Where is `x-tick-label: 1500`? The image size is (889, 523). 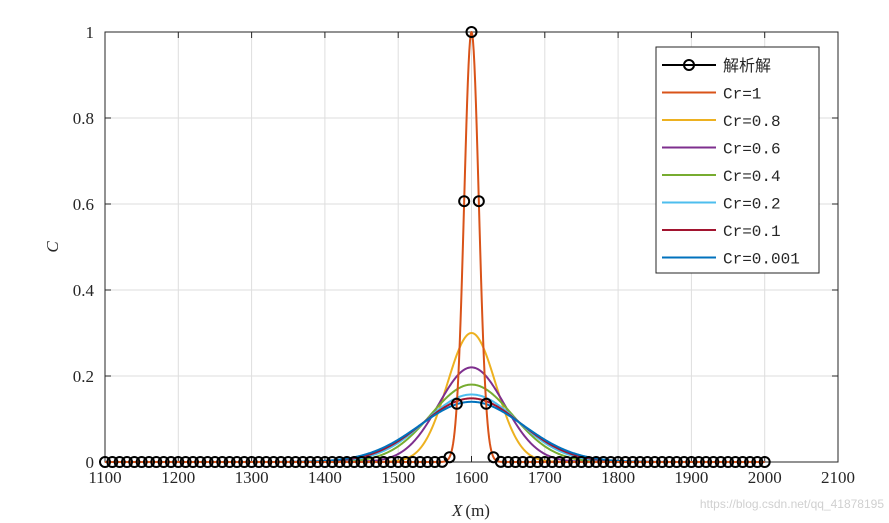 x-tick-label: 1500 is located at coordinates (398, 477).